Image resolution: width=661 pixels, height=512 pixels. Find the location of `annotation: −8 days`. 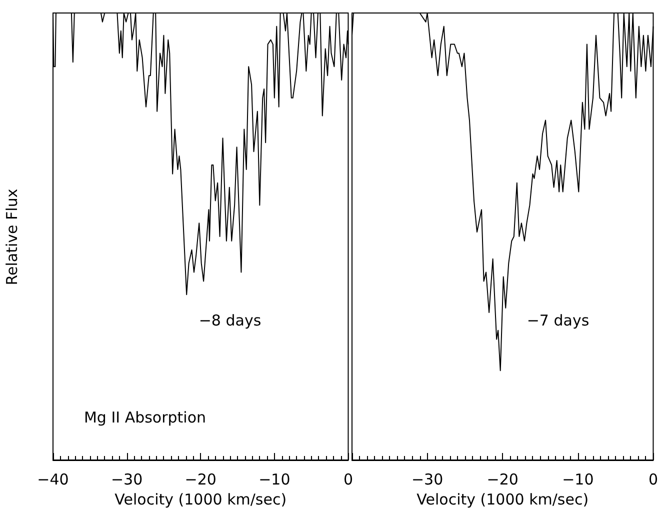

annotation: −8 days is located at coordinates (230, 321).